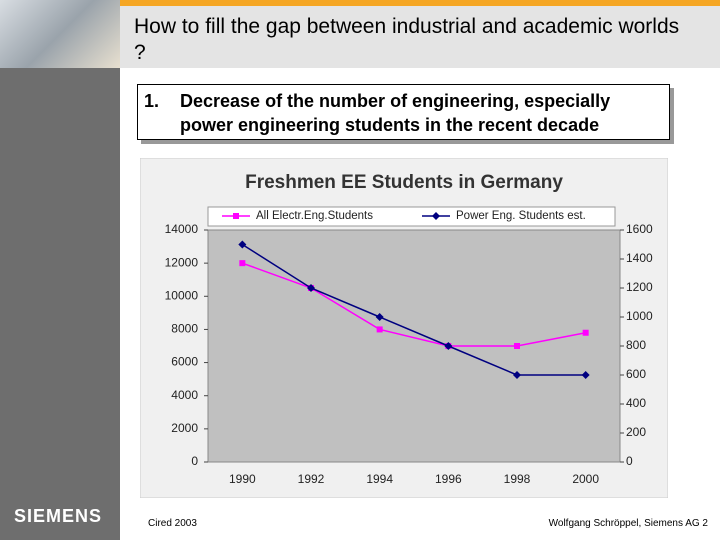 This screenshot has height=540, width=720. What do you see at coordinates (58, 516) in the screenshot?
I see `logo: SIEMENS` at bounding box center [58, 516].